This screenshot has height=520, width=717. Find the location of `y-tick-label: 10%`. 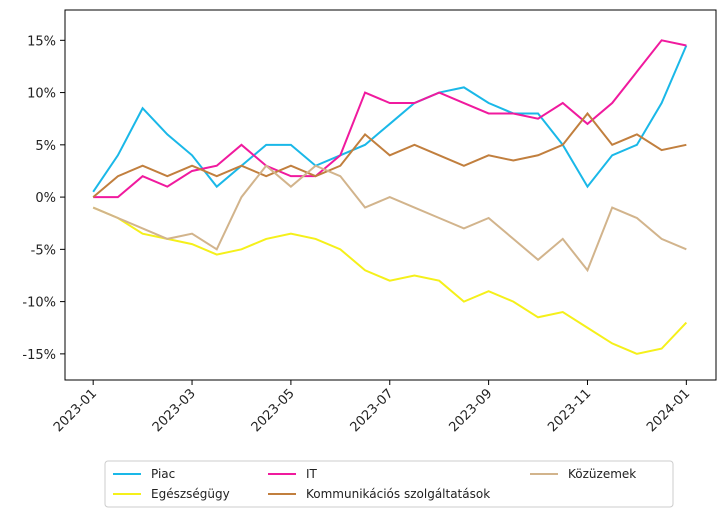

y-tick-label: 10% is located at coordinates (41, 94).